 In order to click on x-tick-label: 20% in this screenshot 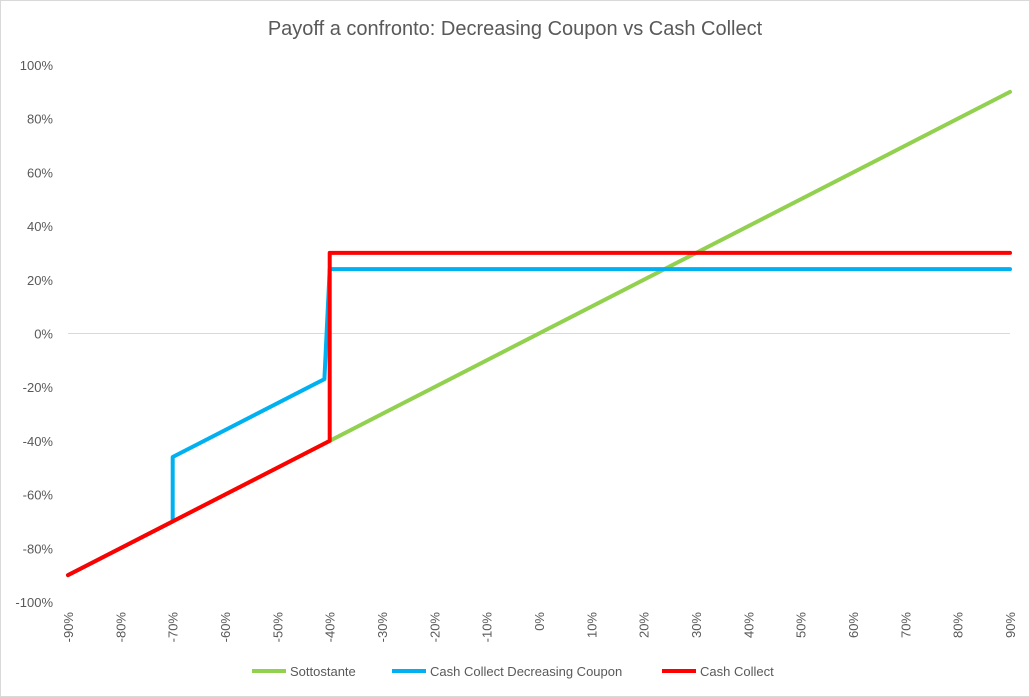, I will do `click(644, 625)`.